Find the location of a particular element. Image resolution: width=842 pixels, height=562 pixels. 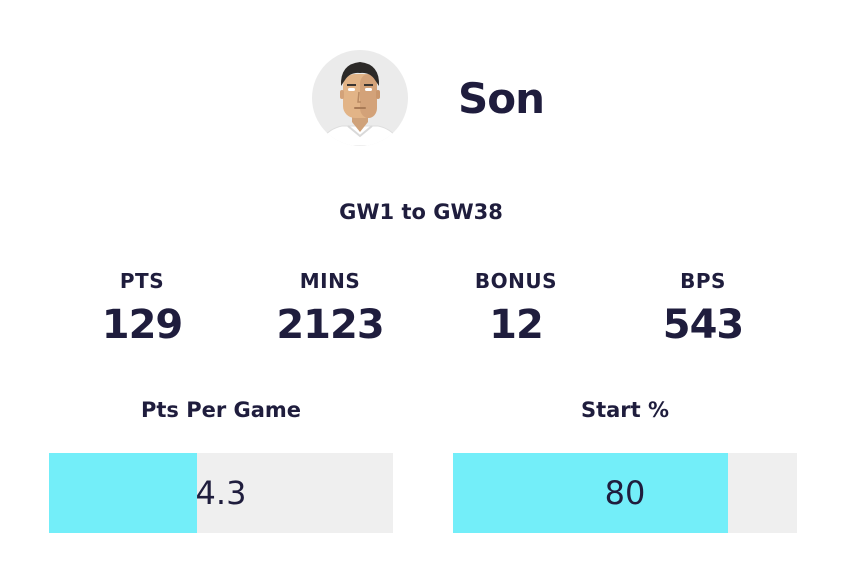

stat-label: PTS is located at coordinates (142, 281).